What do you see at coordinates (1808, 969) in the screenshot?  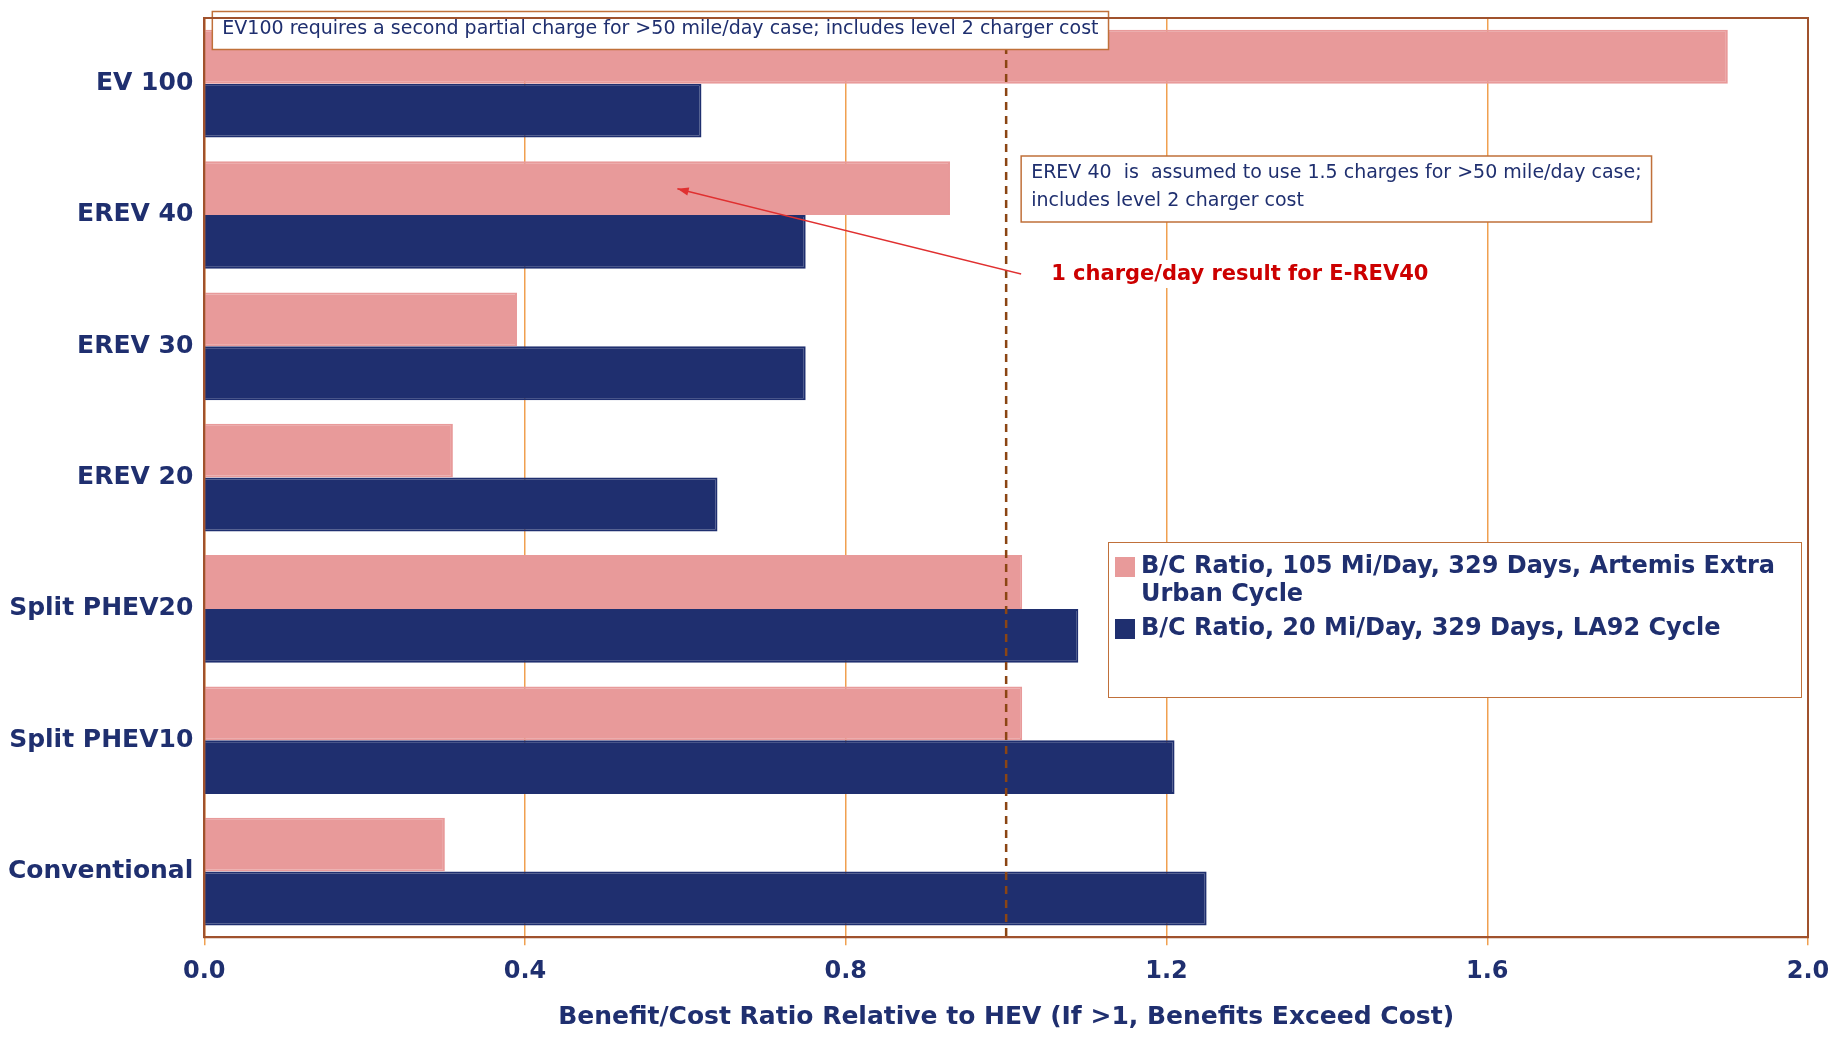 I see `x-tick-label: 2.0` at bounding box center [1808, 969].